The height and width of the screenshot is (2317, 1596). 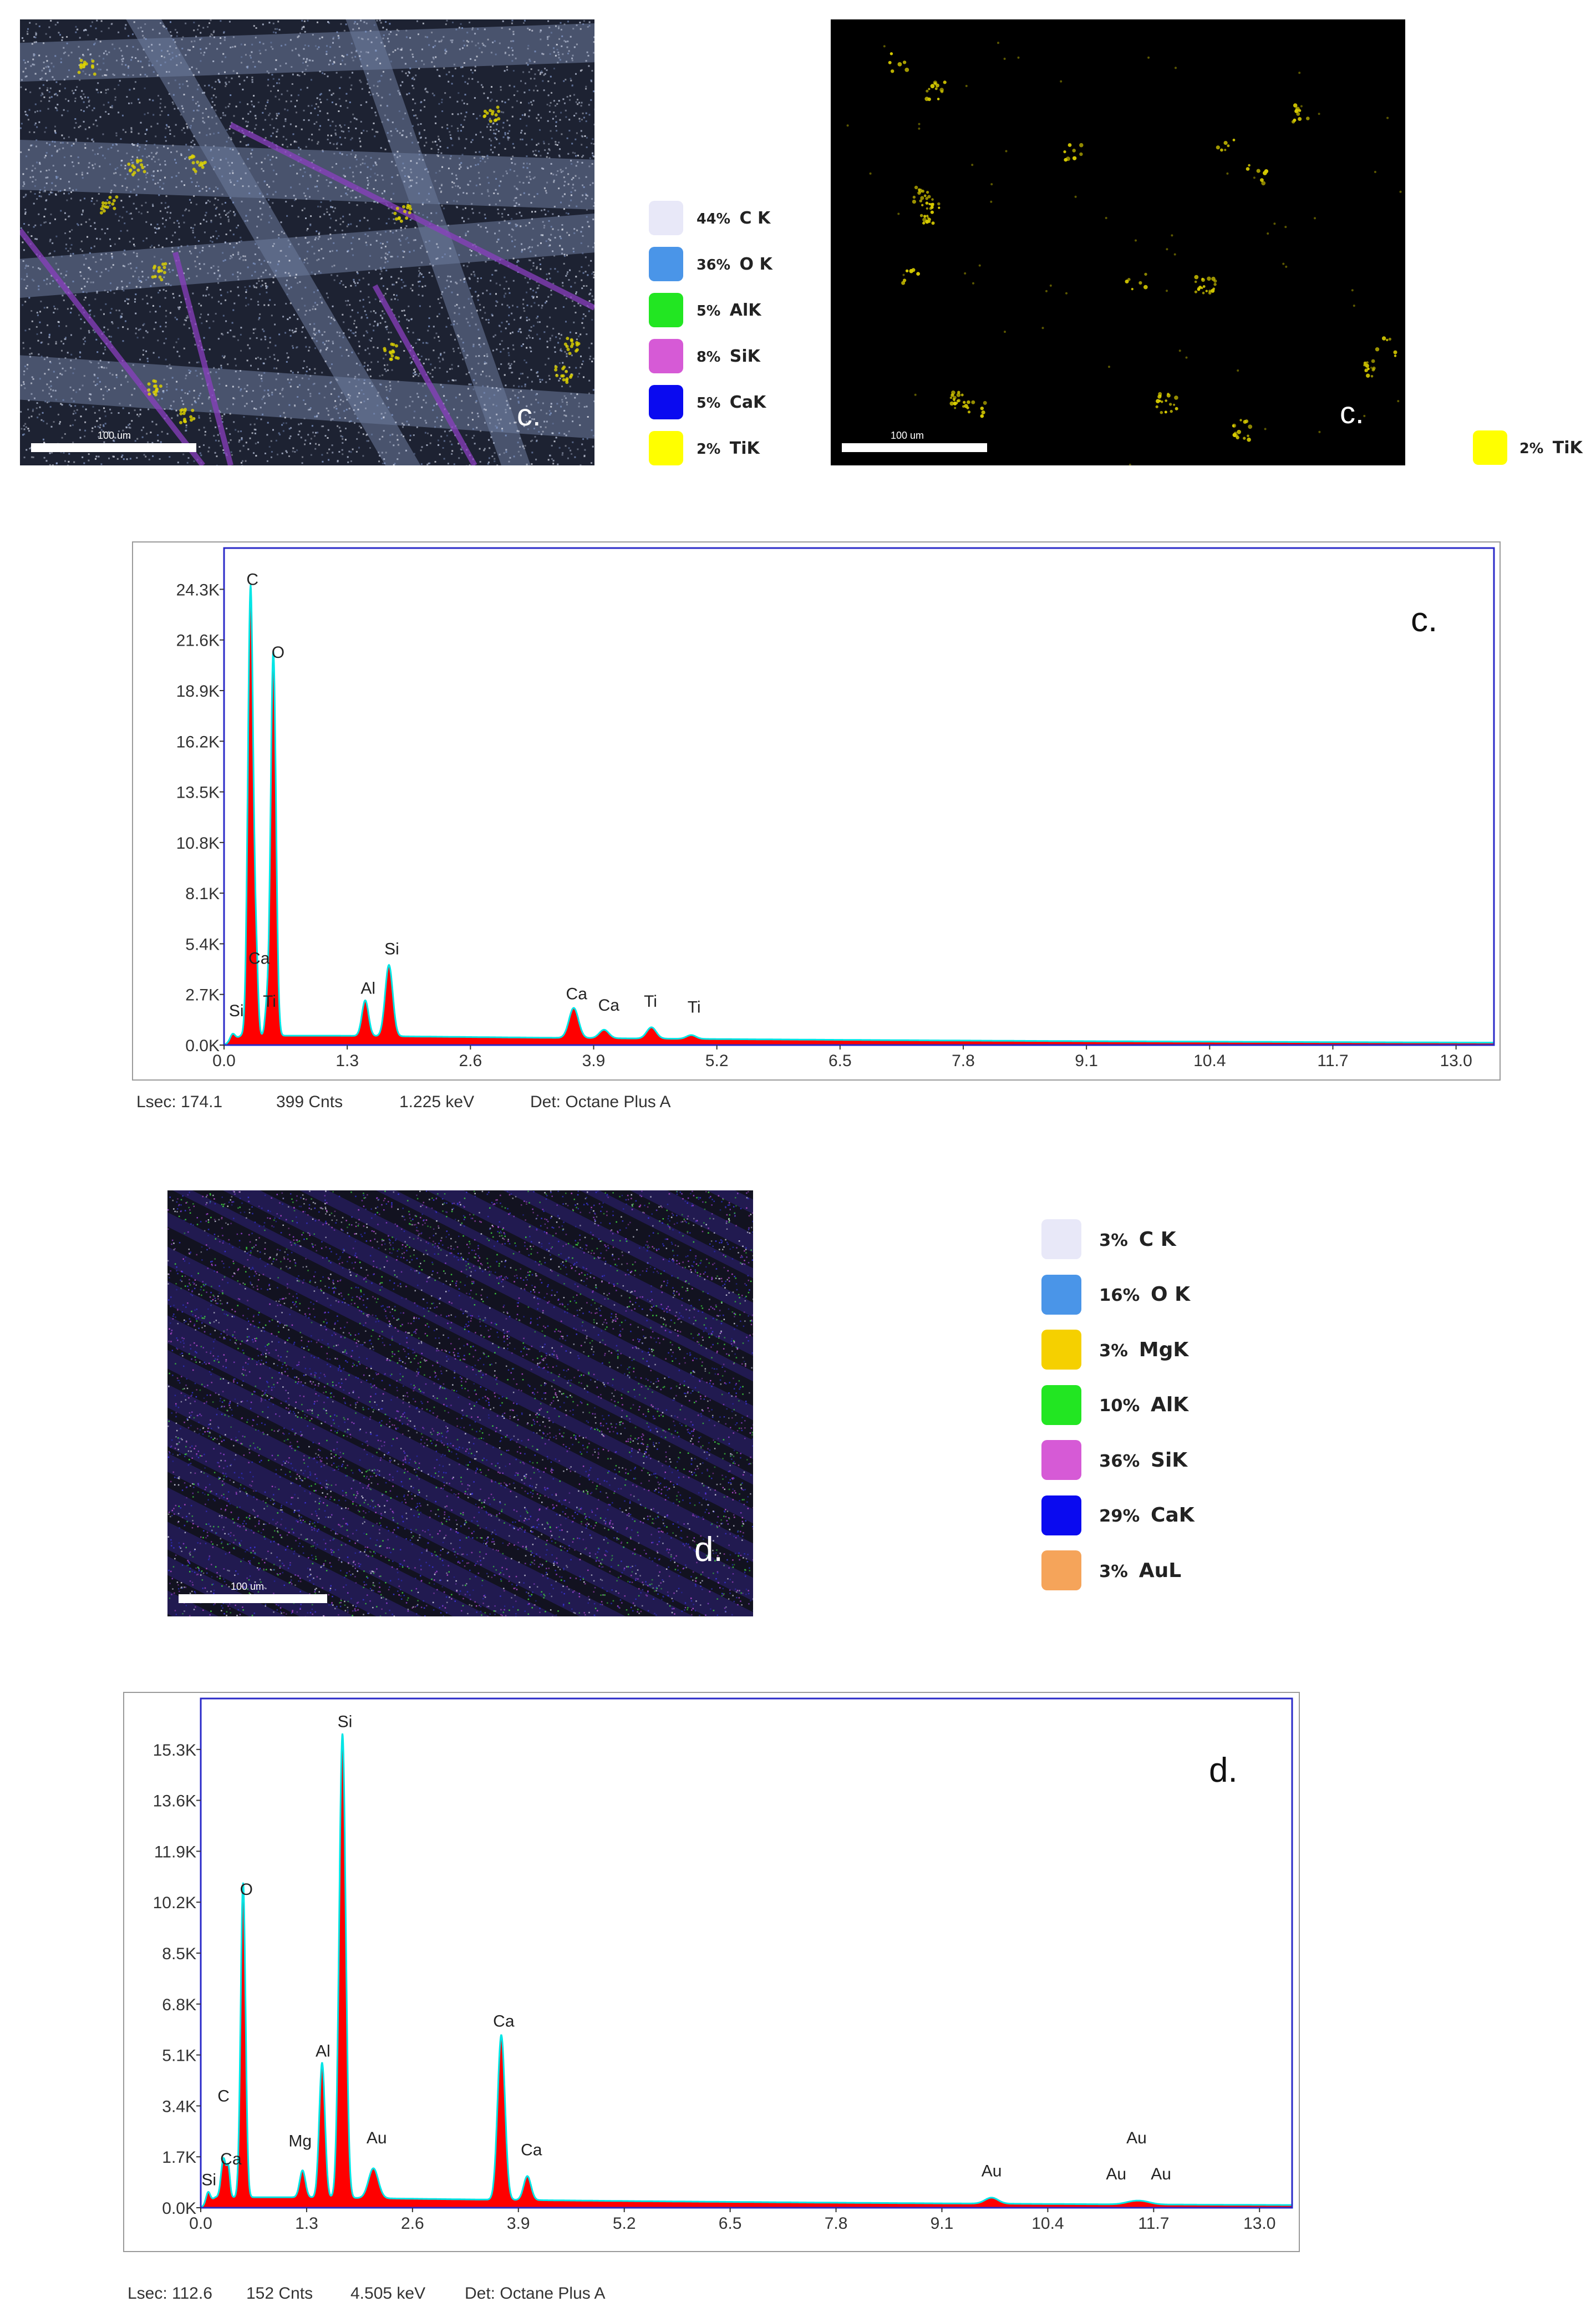 I want to click on y-tick-label: 24.3K, so click(x=198, y=590).